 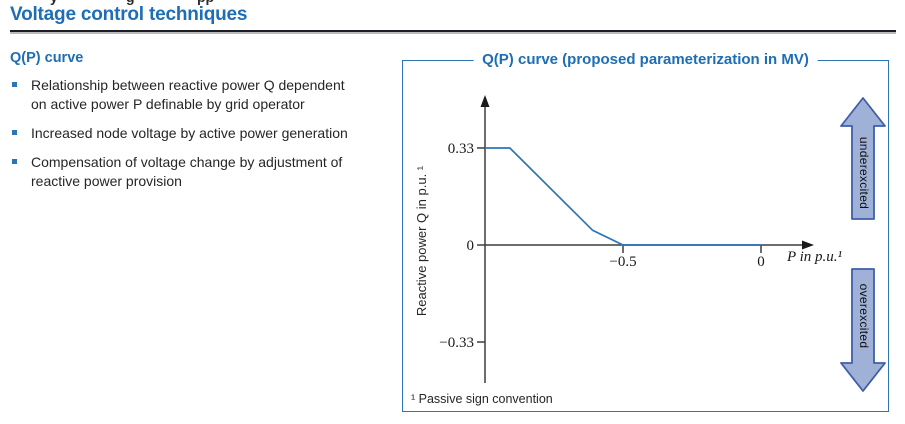 What do you see at coordinates (485, 101) in the screenshot?
I see `y-axis-arrowhead` at bounding box center [485, 101].